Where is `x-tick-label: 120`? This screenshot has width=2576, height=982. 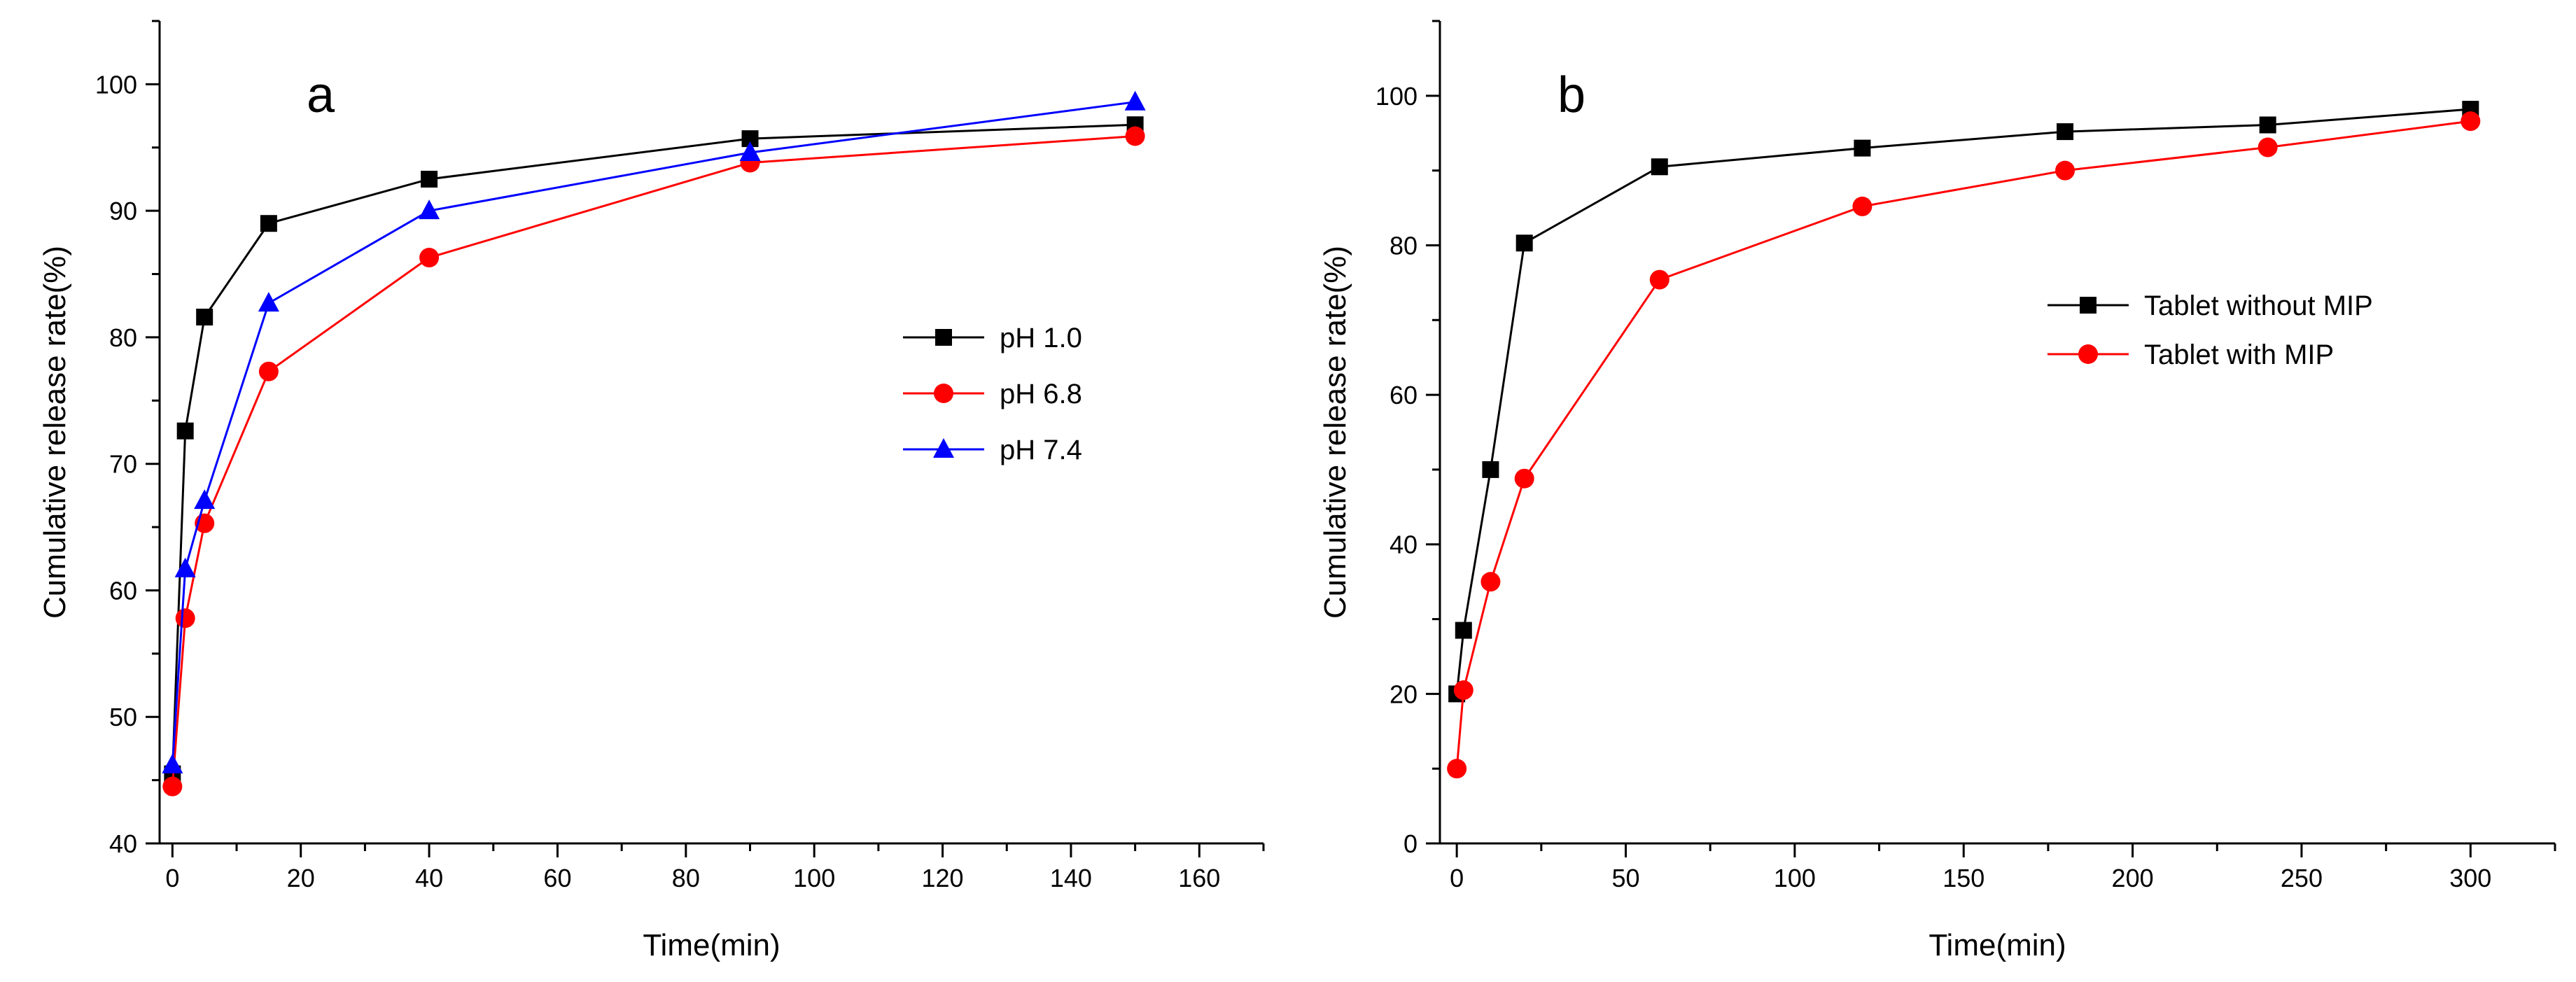
x-tick-label: 120 is located at coordinates (943, 878).